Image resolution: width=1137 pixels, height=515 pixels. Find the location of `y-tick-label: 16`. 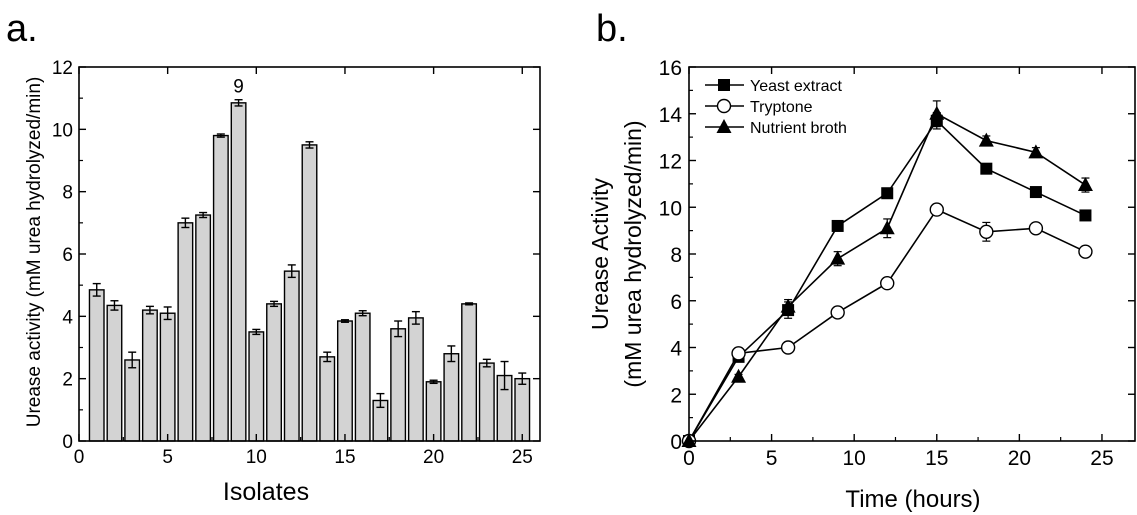

y-tick-label: 16 is located at coordinates (670, 68).